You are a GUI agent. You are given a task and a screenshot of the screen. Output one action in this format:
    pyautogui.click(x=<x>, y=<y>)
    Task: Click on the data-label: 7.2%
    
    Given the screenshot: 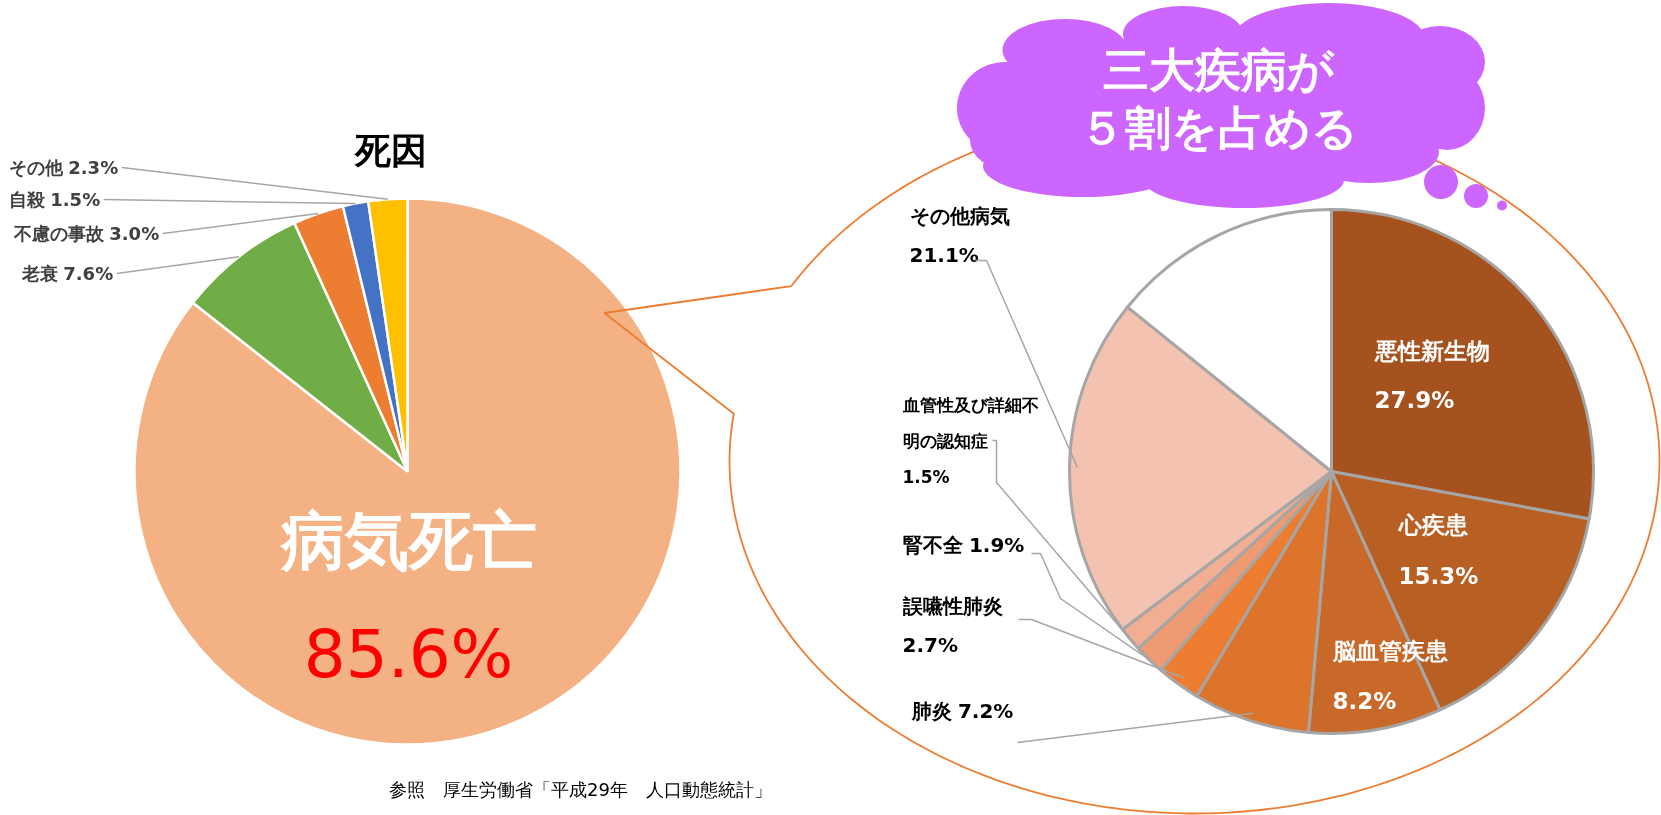 What is the action you would take?
    pyautogui.click(x=985, y=710)
    